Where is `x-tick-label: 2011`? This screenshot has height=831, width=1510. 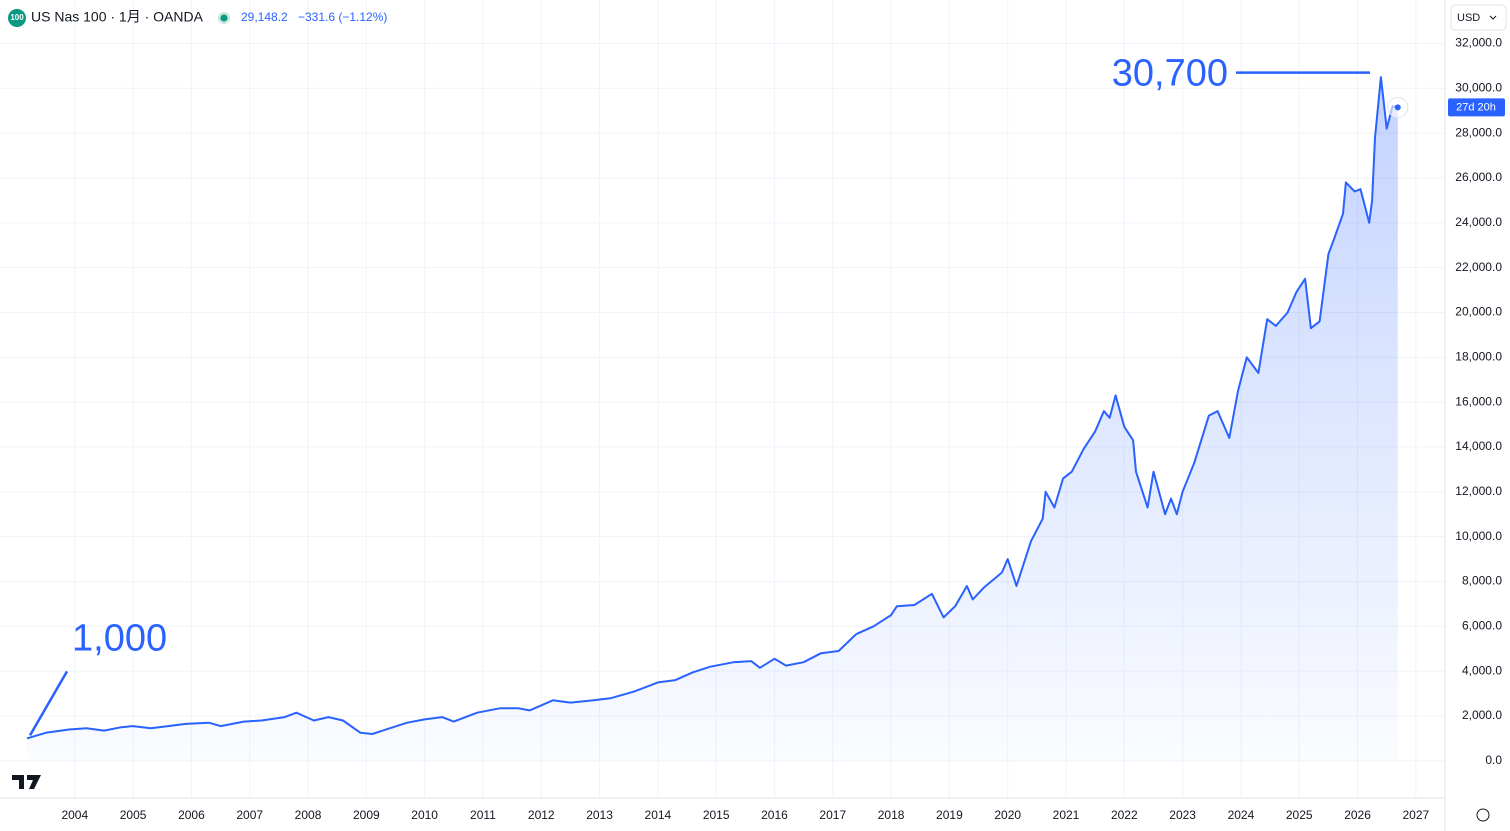
x-tick-label: 2011 is located at coordinates (483, 815).